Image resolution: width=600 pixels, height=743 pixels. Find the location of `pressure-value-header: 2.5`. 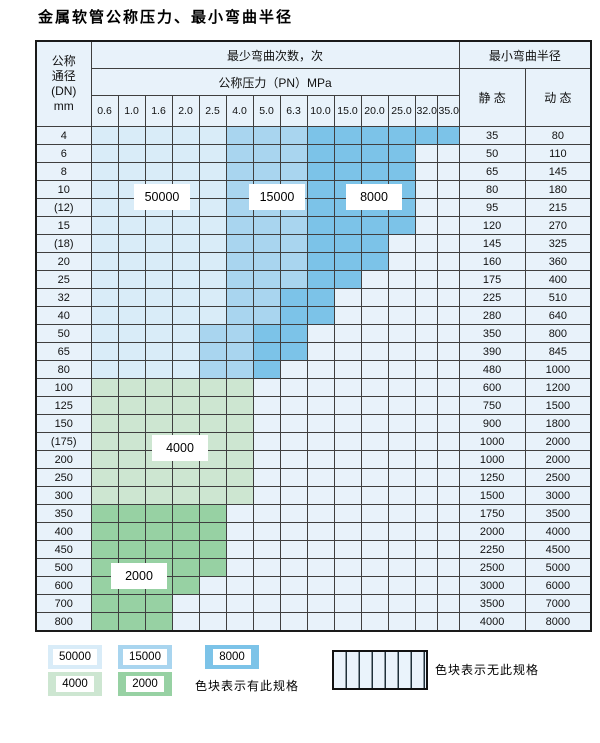

pressure-value-header: 2.5 is located at coordinates (212, 111).